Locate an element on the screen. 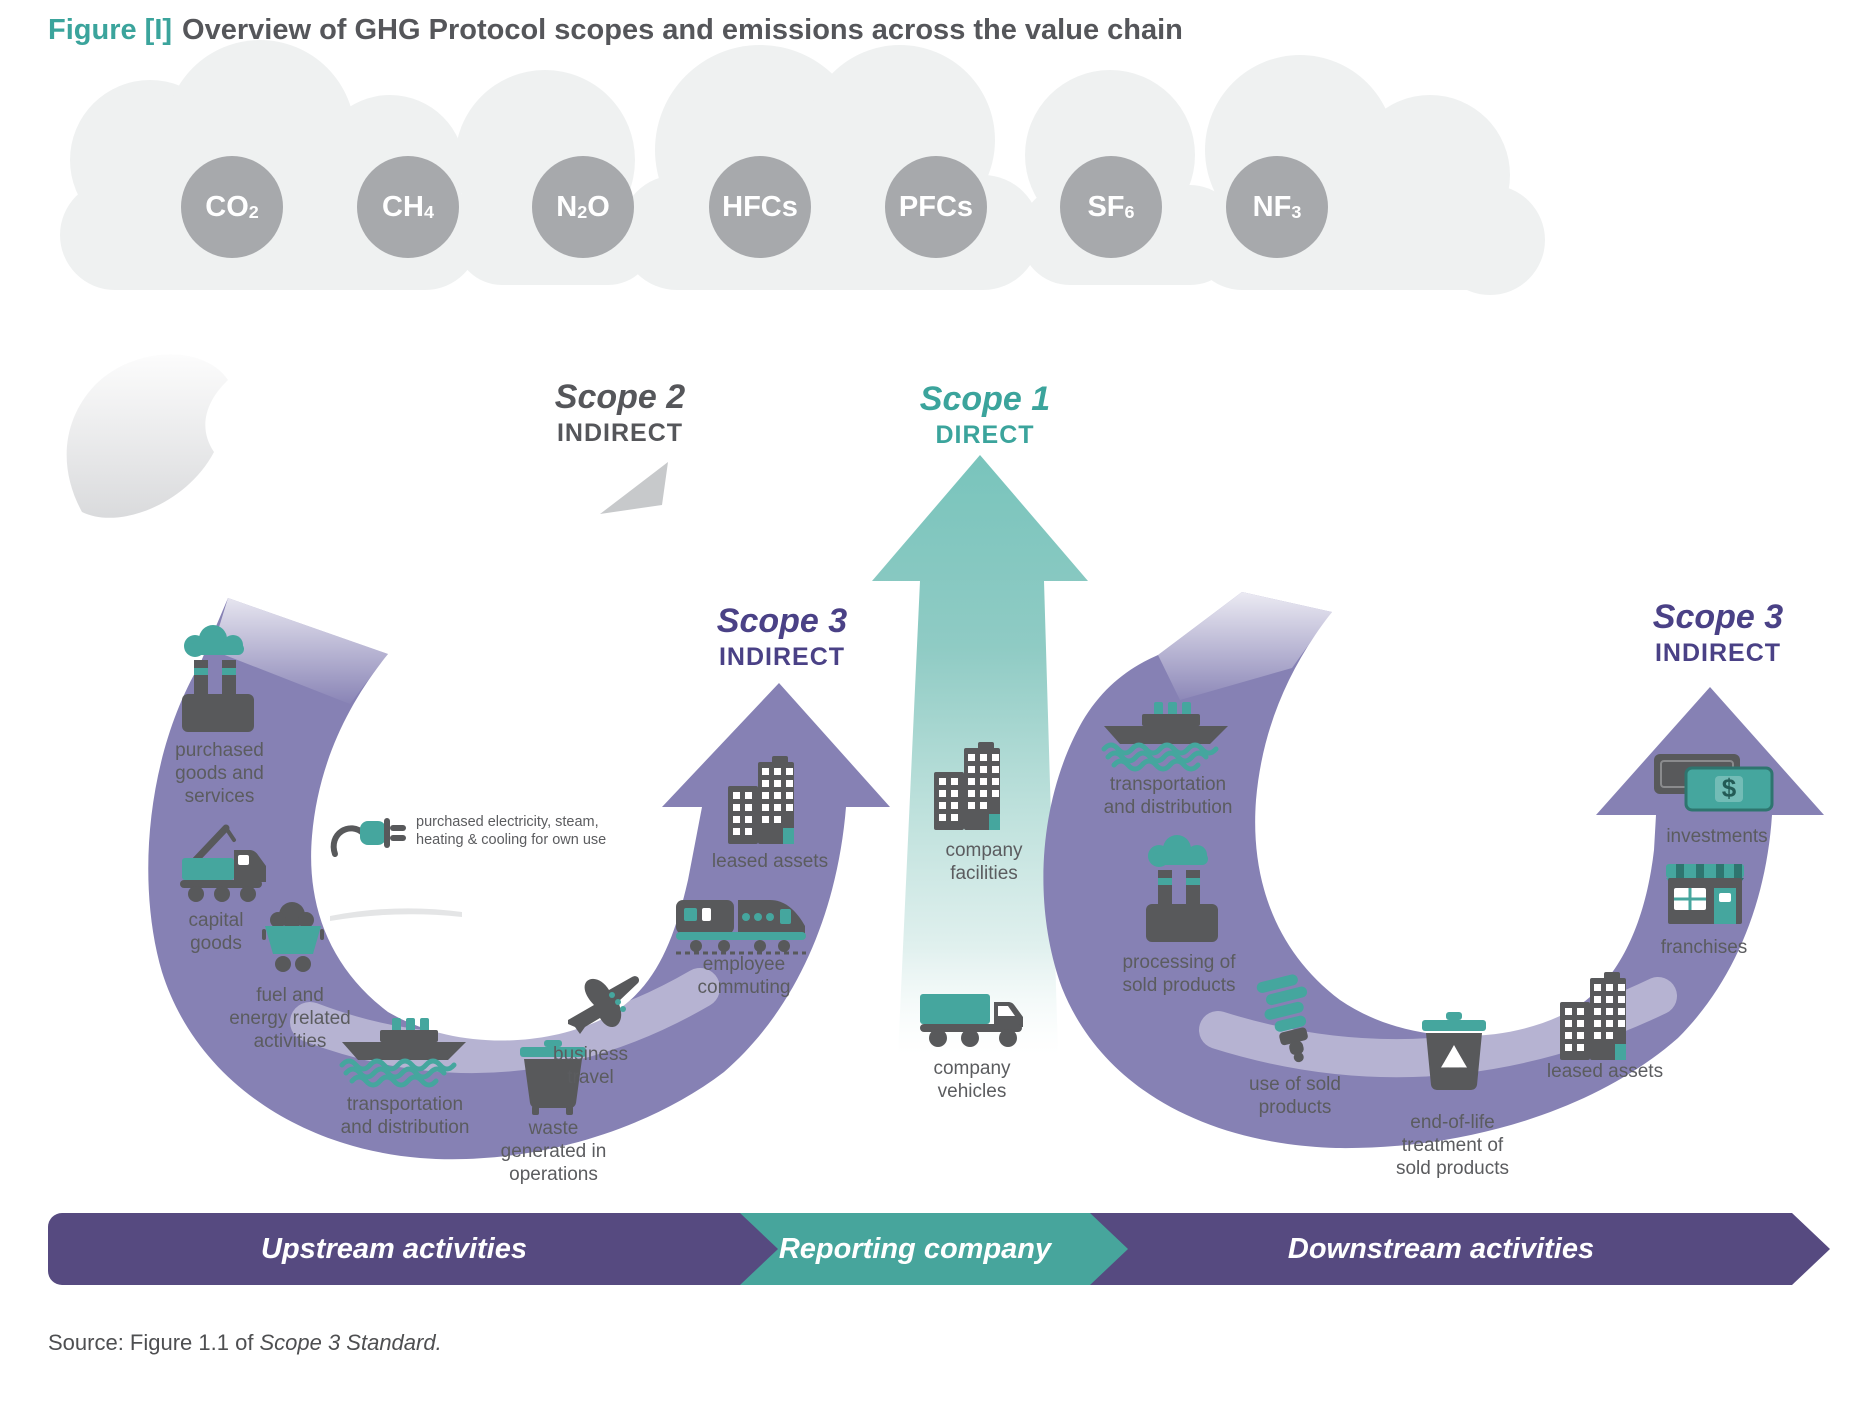 Image resolution: width=1864 pixels, height=1404 pixels. banner-upstream: Upstream activities is located at coordinates (394, 1249).